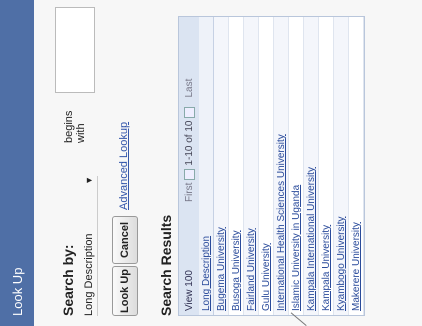 The width and height of the screenshot is (422, 326). What do you see at coordinates (166, 265) in the screenshot?
I see `search-results-title: Search Results` at bounding box center [166, 265].